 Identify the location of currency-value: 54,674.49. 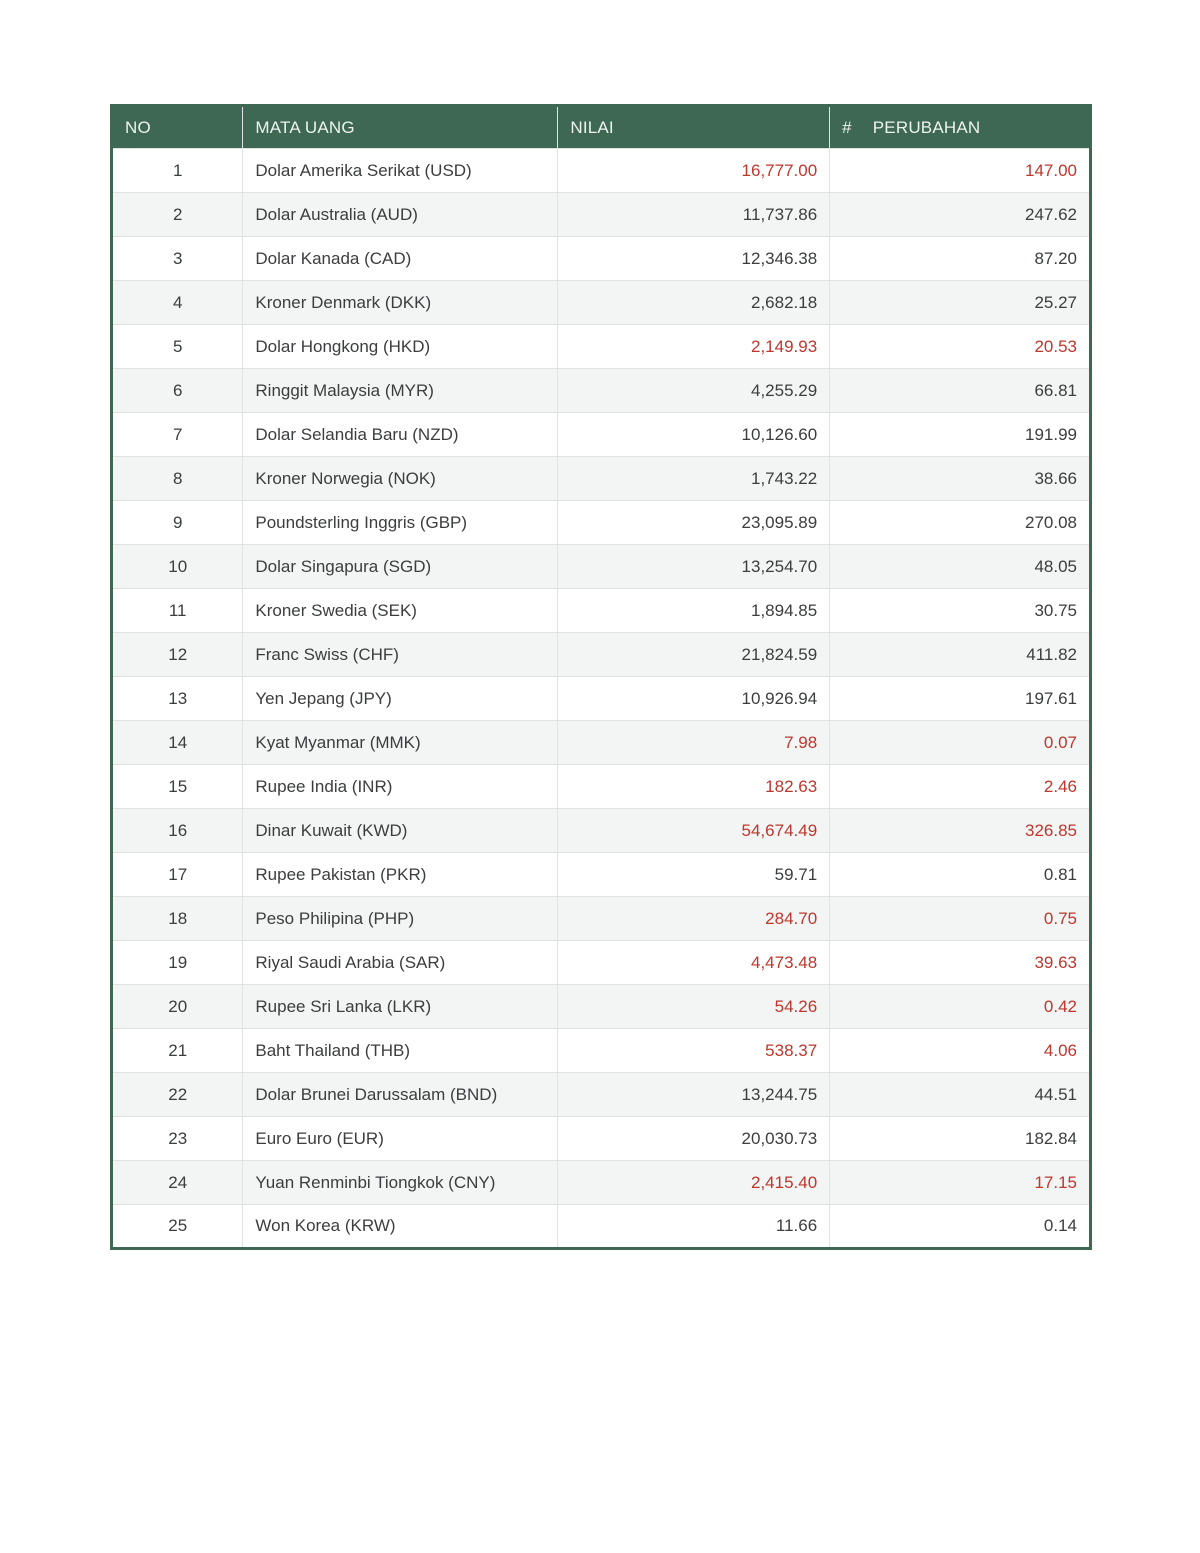
(694, 830).